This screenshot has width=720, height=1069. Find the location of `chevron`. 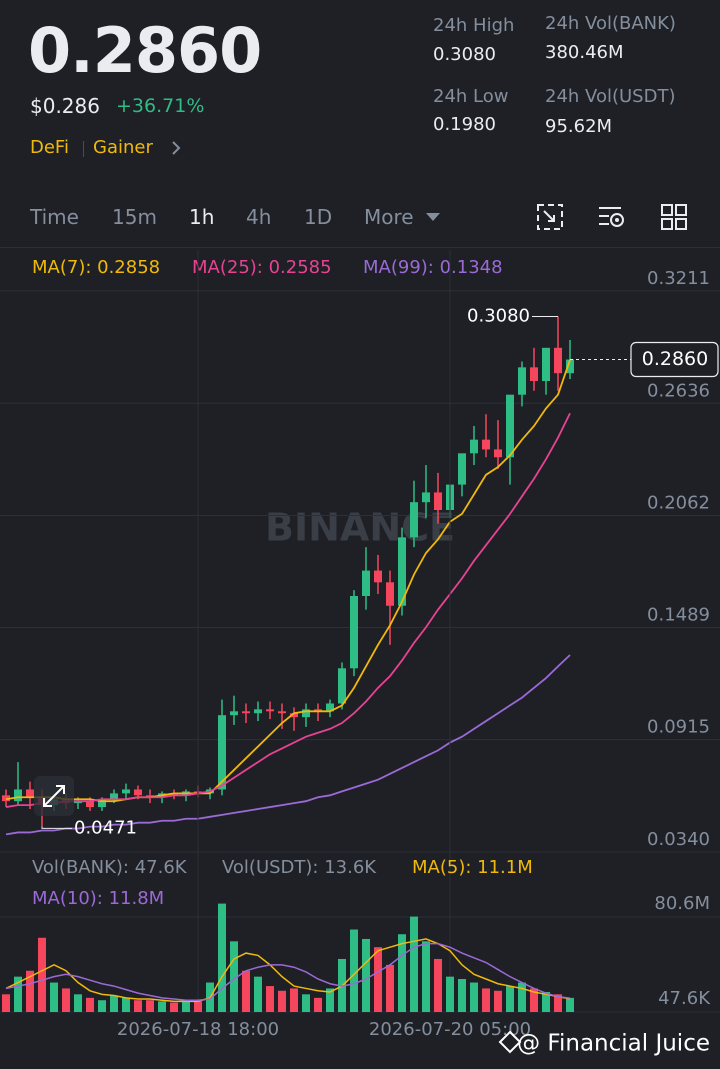

chevron is located at coordinates (176, 148).